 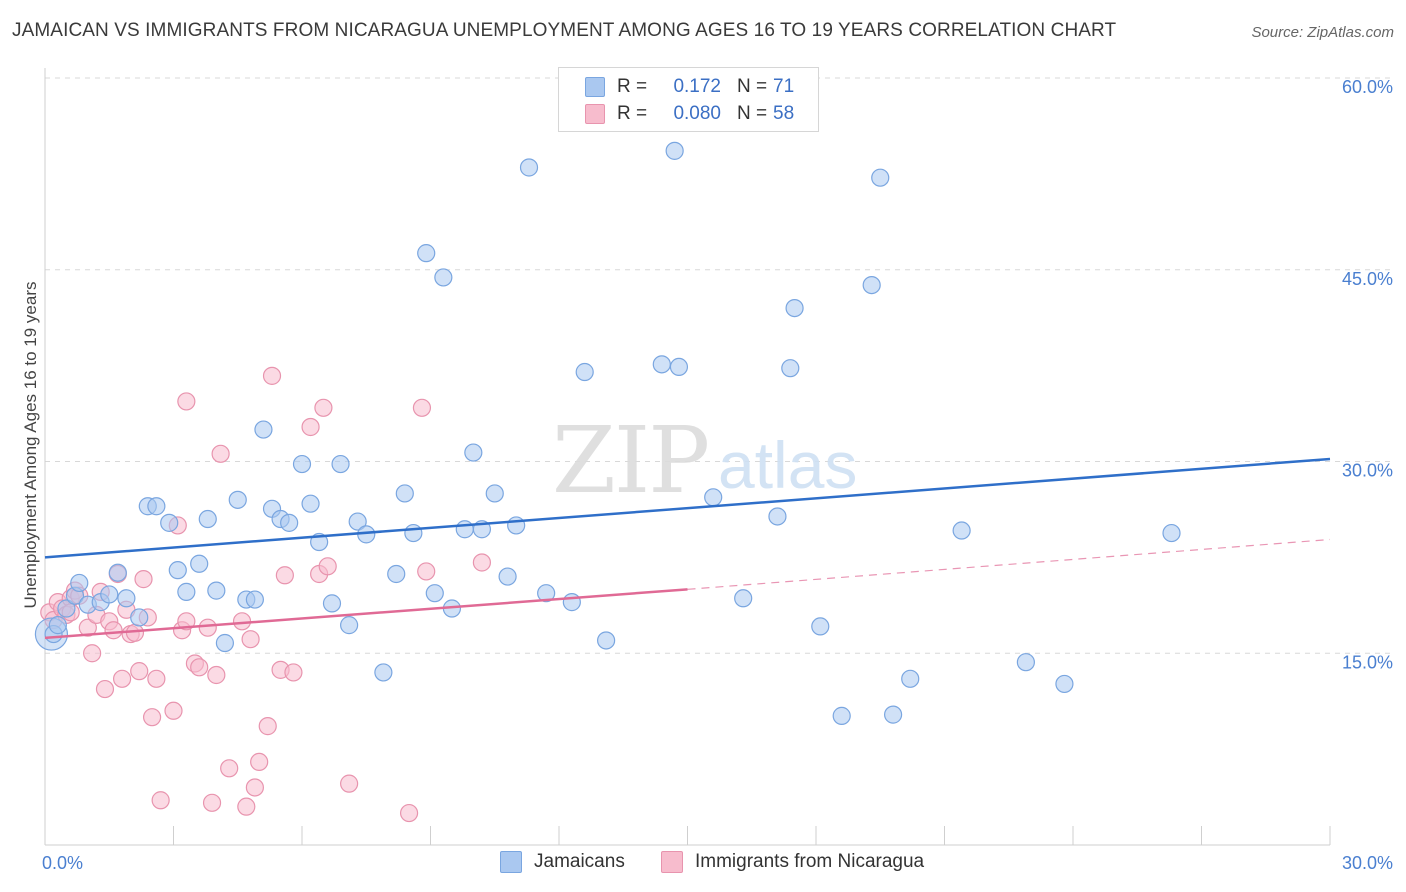 What do you see at coordinates (366, 614) in the screenshot?
I see `trend-line-nicaragua` at bounding box center [366, 614].